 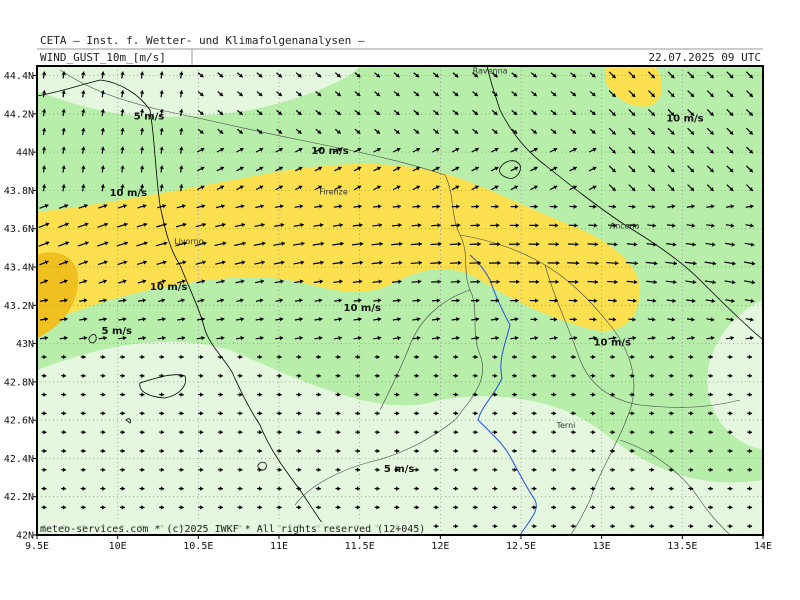 I want to click on y-tick-label: 43.2N, so click(x=19, y=306).